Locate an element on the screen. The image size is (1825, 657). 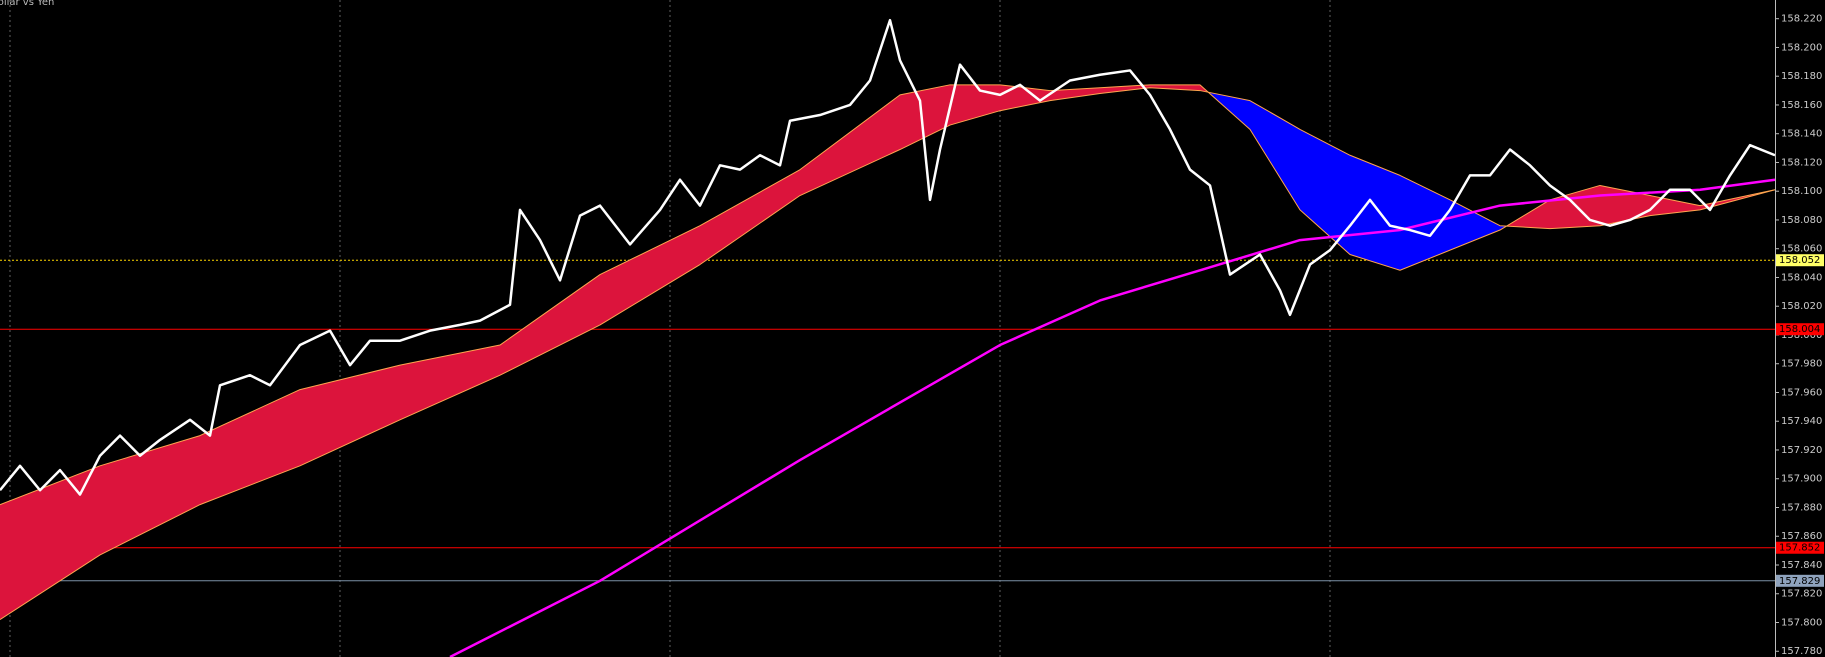
y-tick-label: 157.840 is located at coordinates (1801, 565).